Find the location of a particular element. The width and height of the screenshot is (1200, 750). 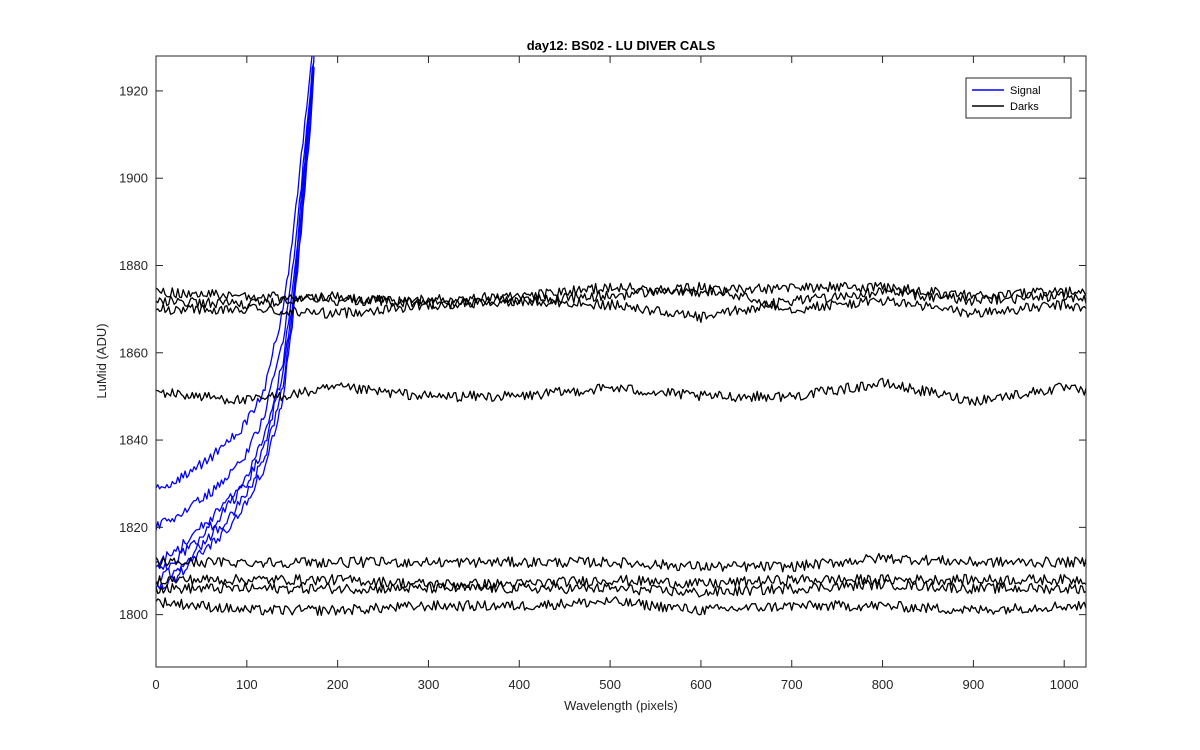

legend-box is located at coordinates (1018, 98).